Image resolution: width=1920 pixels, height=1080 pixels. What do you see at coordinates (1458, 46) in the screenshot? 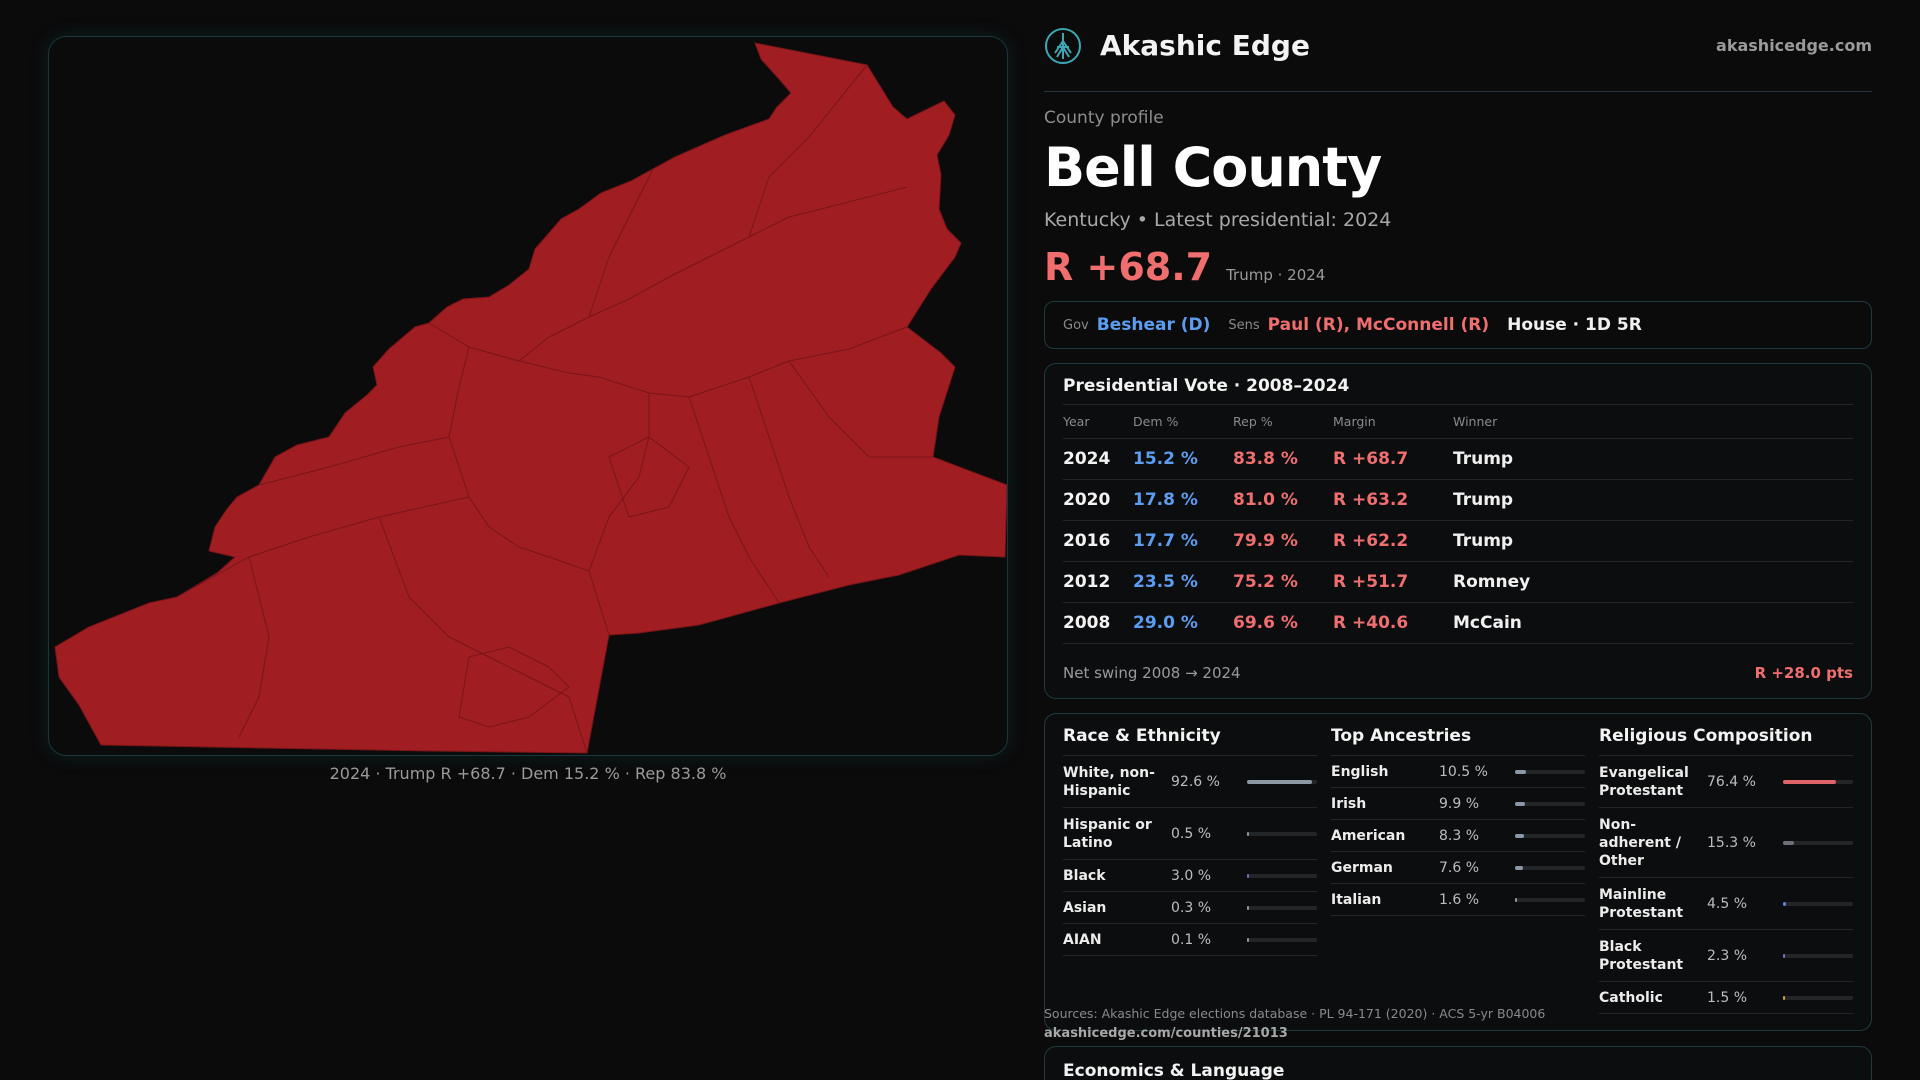
I see `site-header: Akashic Edge akashicedge.com` at bounding box center [1458, 46].